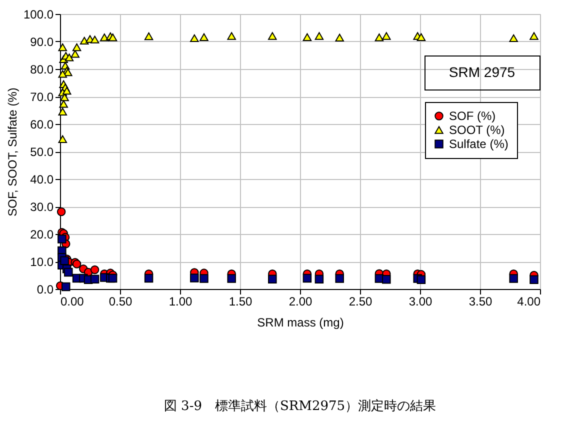  I want to click on annotation: SRM 2975, so click(482, 72).